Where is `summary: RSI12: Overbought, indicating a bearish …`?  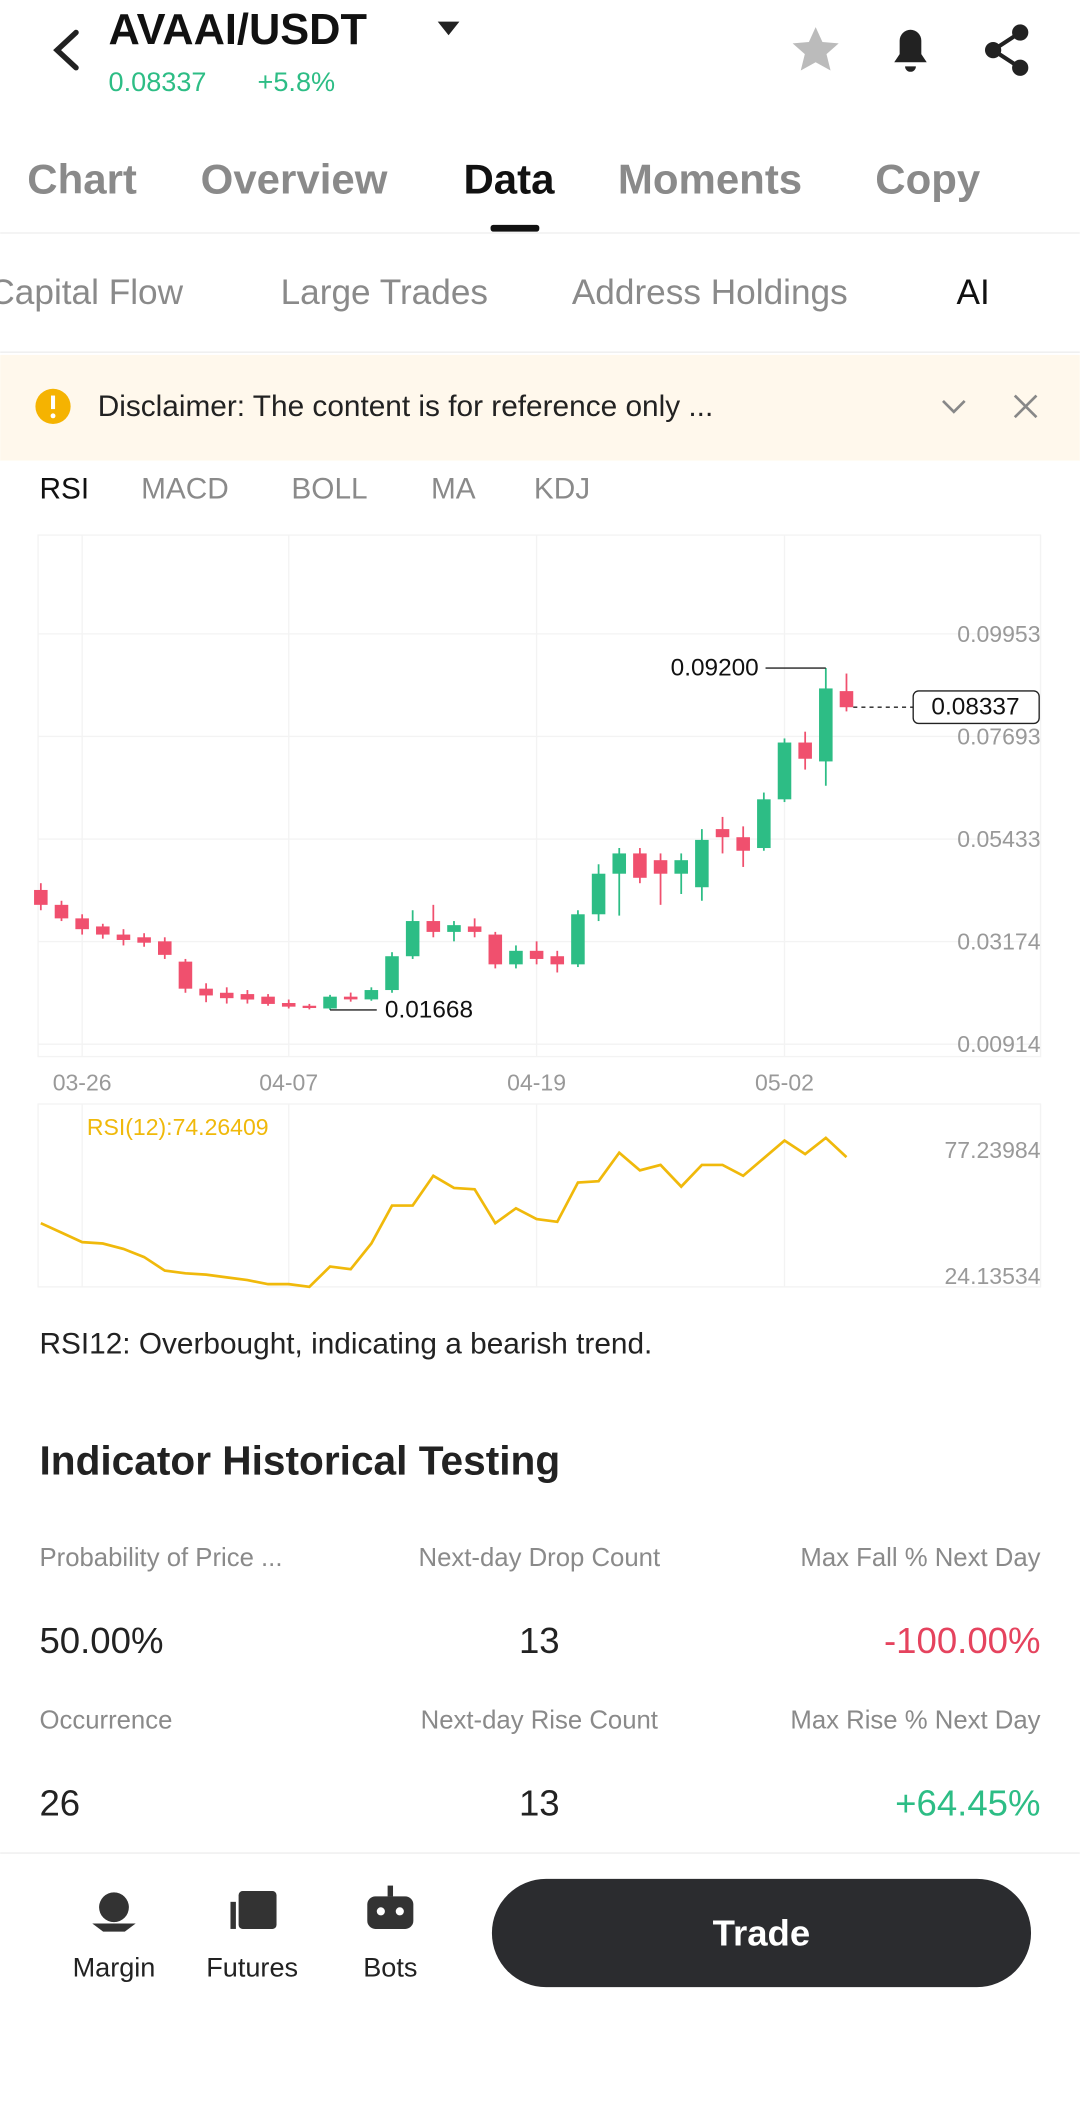 summary: RSI12: Overbought, indicating a bearish … is located at coordinates (345, 1343).